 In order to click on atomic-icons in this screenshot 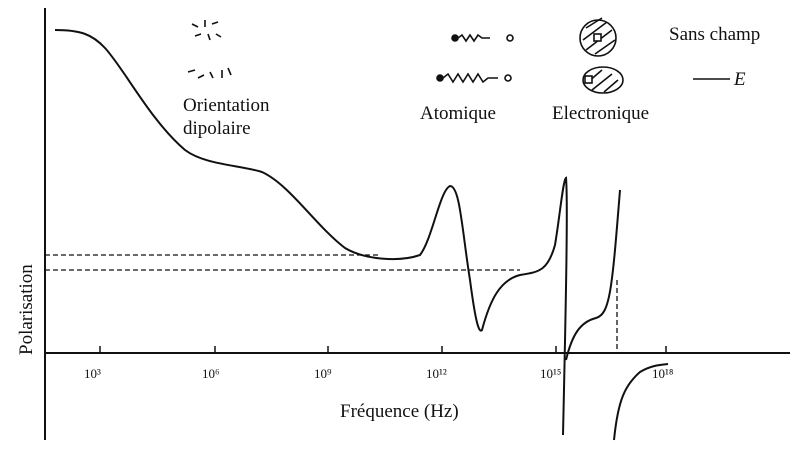, I will do `click(475, 58)`.